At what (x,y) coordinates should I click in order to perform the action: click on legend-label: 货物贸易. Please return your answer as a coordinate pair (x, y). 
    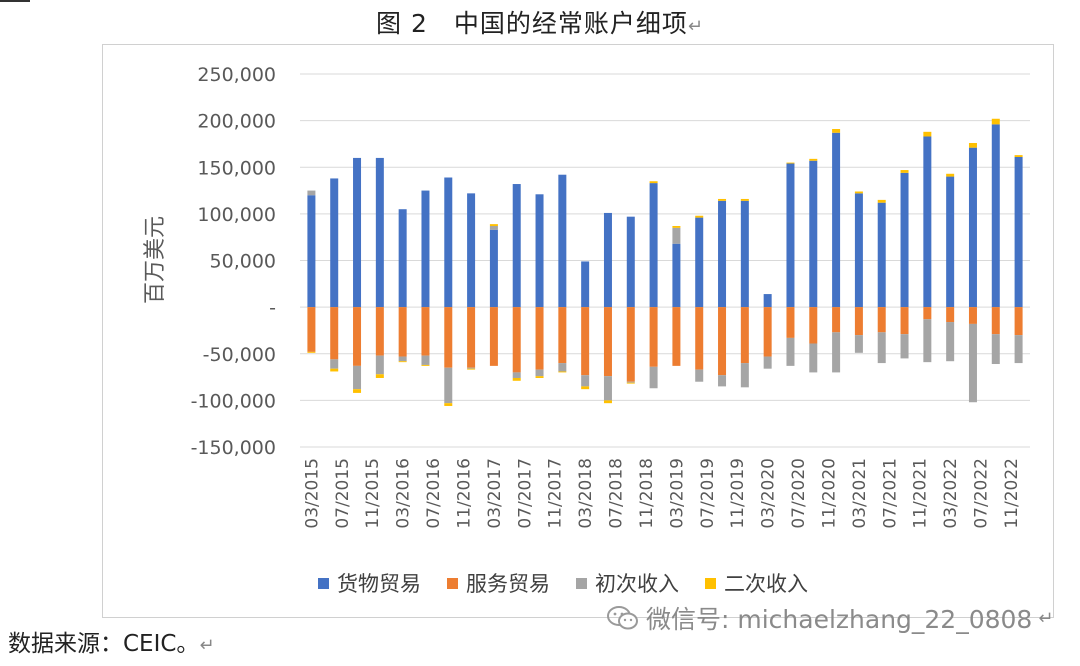
    Looking at the image, I should click on (379, 584).